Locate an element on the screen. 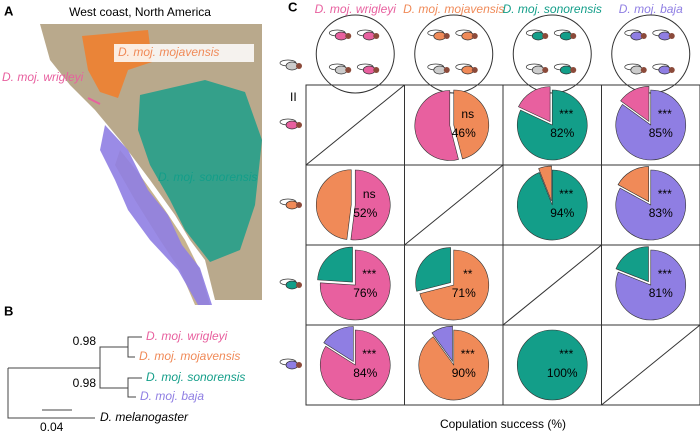  percent-label: 82% is located at coordinates (562, 133).